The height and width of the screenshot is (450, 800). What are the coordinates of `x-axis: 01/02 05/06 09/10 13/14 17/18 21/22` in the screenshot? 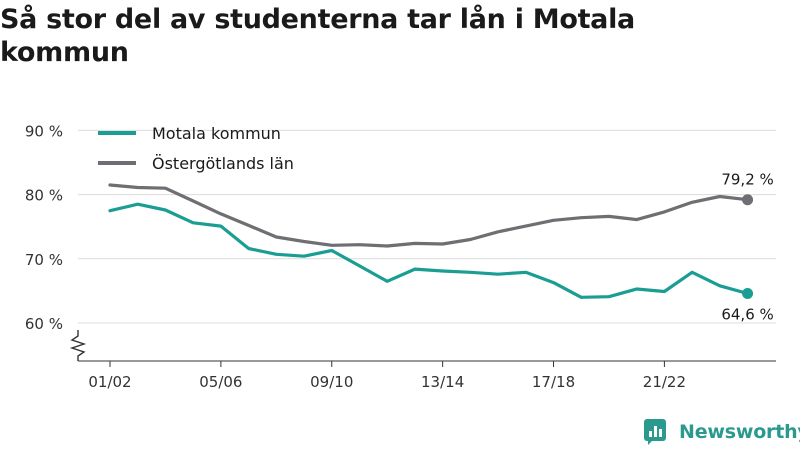 It's located at (427, 375).